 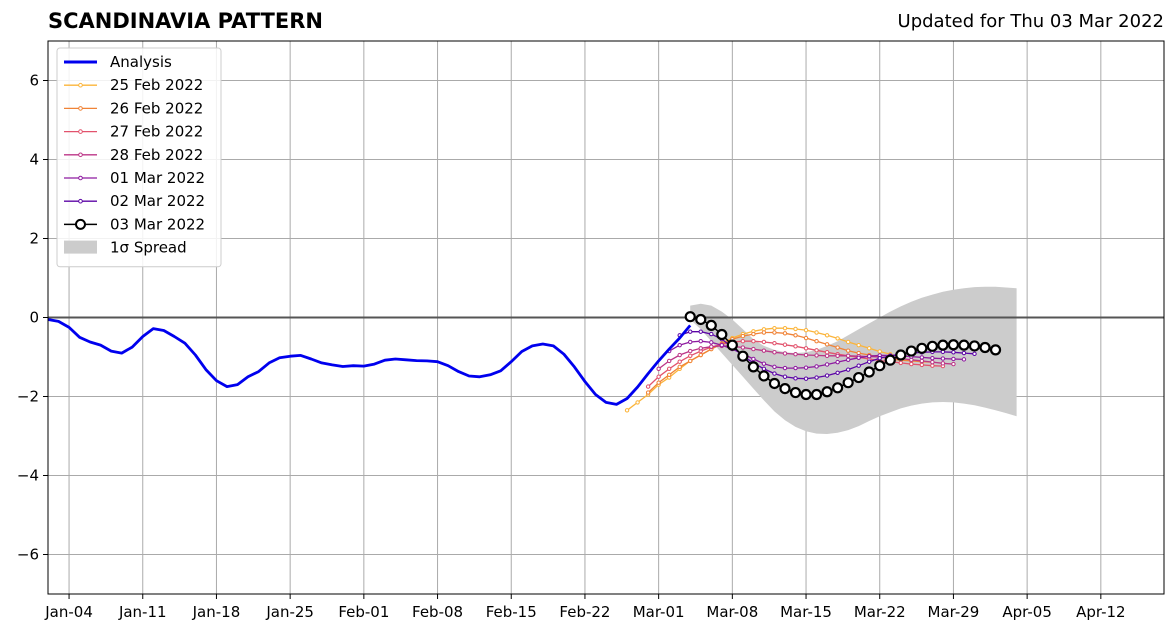 What do you see at coordinates (80, 247) in the screenshot?
I see `legend-handle-spread` at bounding box center [80, 247].